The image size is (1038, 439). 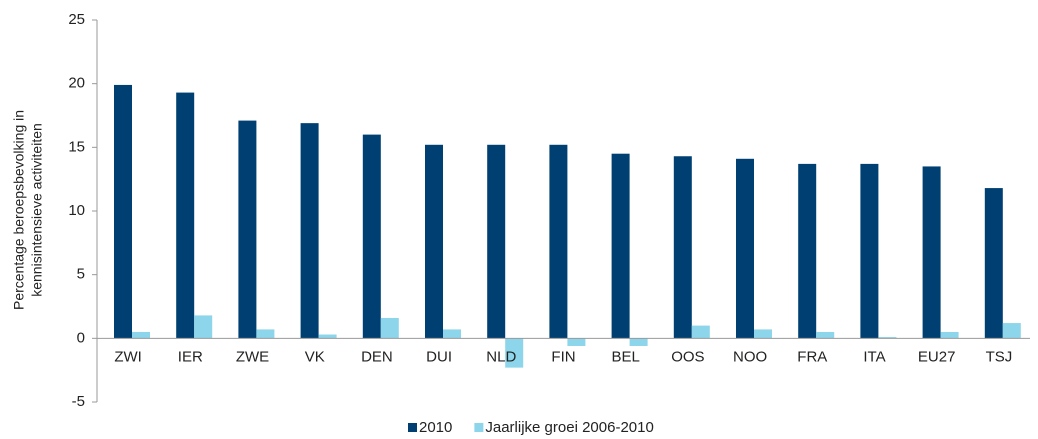 What do you see at coordinates (435, 427) in the screenshot?
I see `legend-label: 2010` at bounding box center [435, 427].